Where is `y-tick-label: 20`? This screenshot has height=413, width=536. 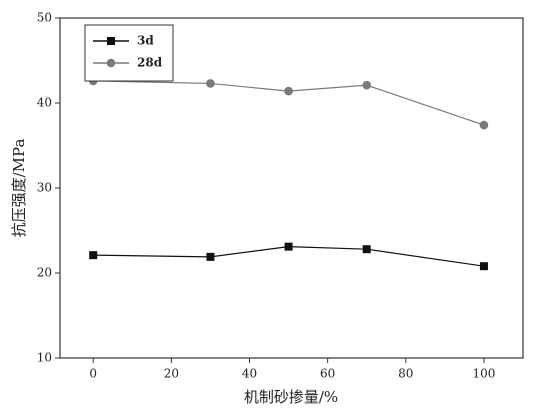 y-tick-label: 20 is located at coordinates (44, 273).